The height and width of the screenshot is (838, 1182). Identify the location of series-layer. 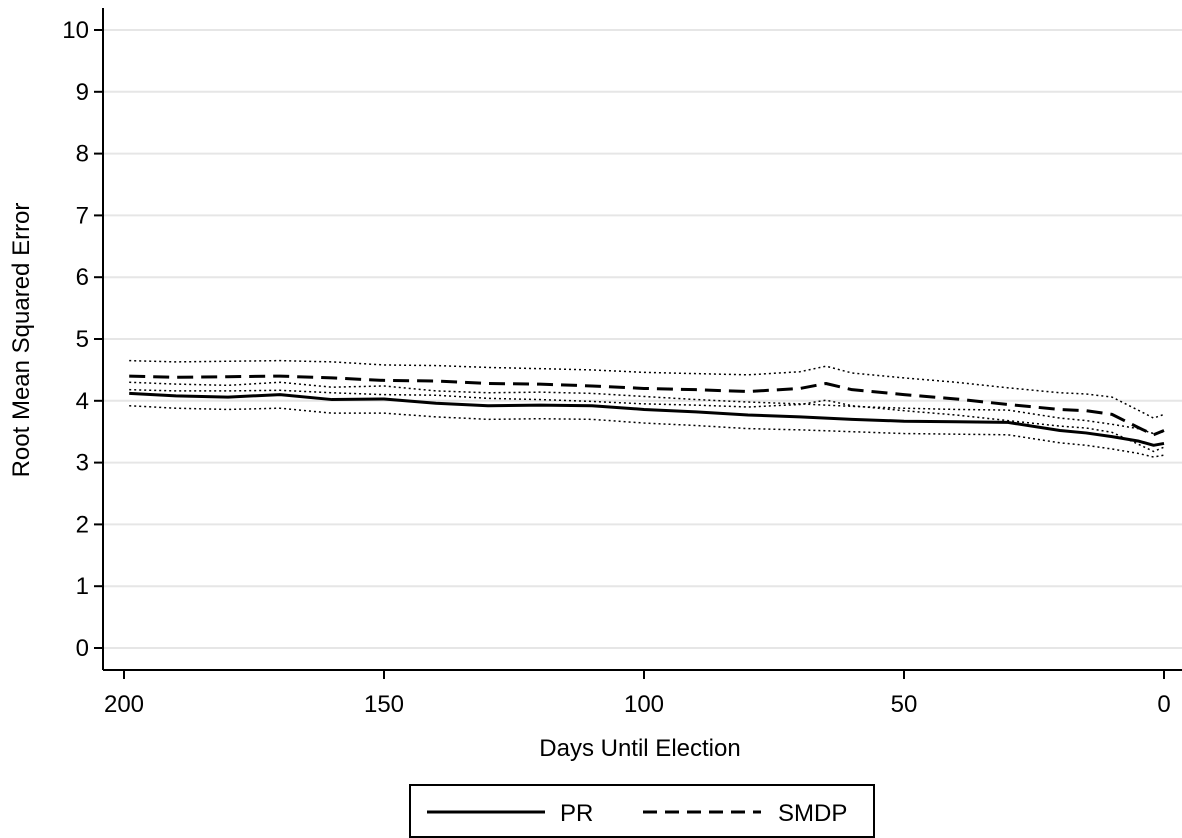
(647, 410).